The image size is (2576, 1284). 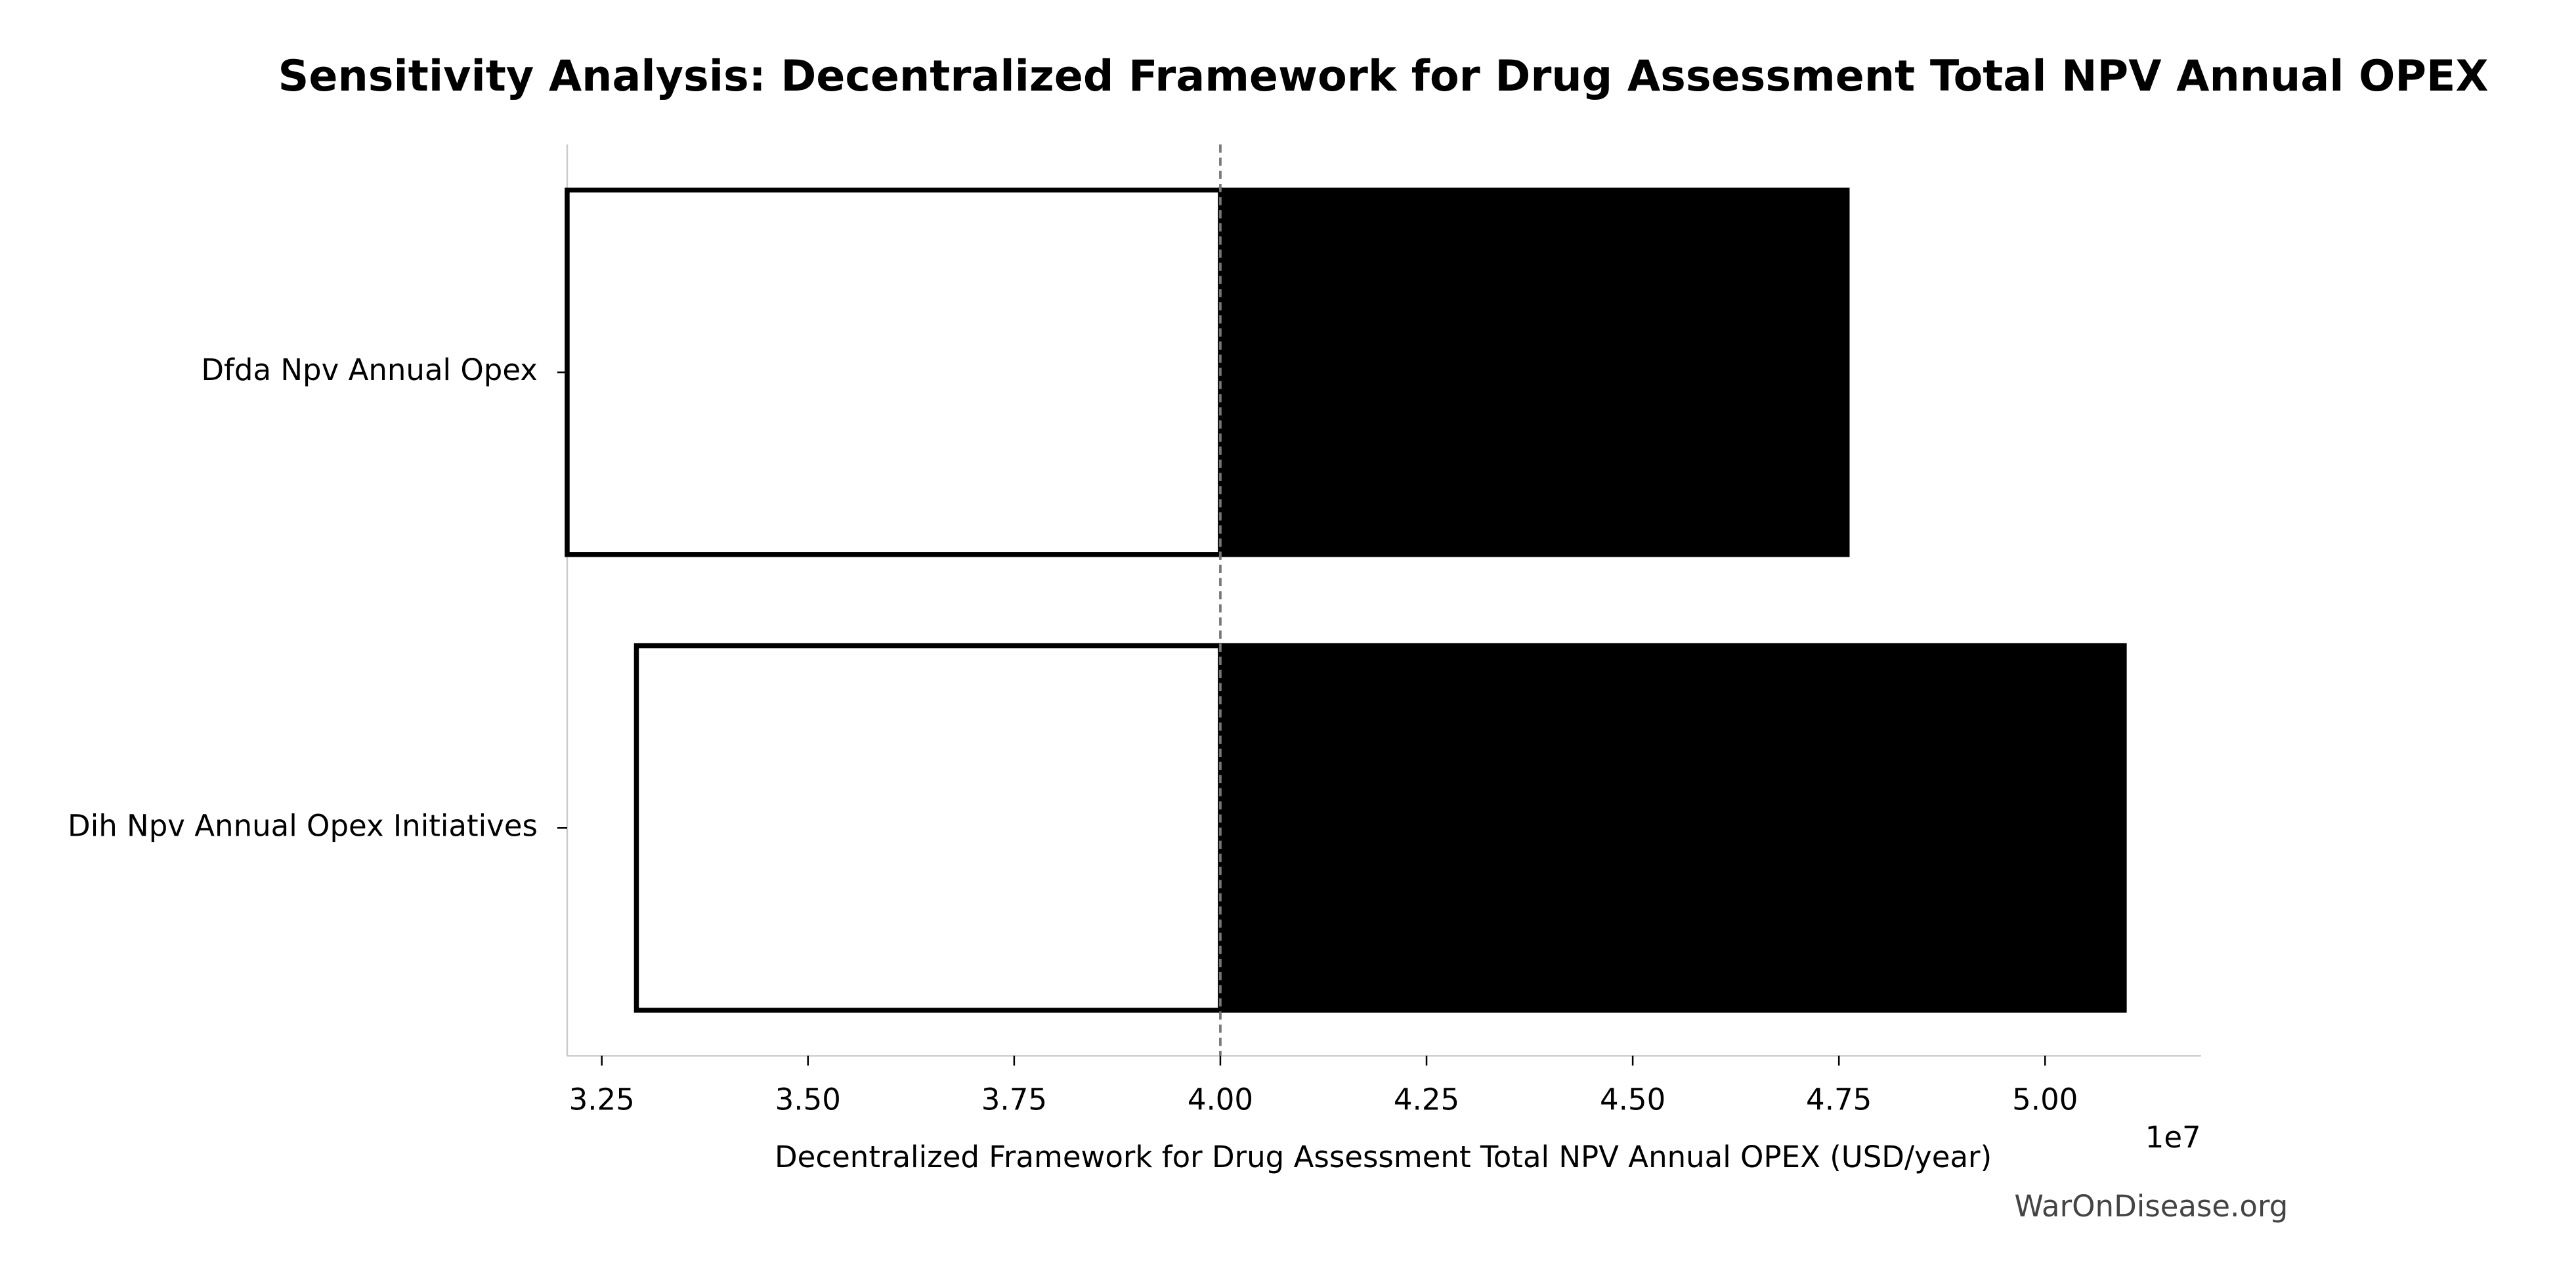 What do you see at coordinates (602, 1099) in the screenshot?
I see `x-tick-label: 3.25` at bounding box center [602, 1099].